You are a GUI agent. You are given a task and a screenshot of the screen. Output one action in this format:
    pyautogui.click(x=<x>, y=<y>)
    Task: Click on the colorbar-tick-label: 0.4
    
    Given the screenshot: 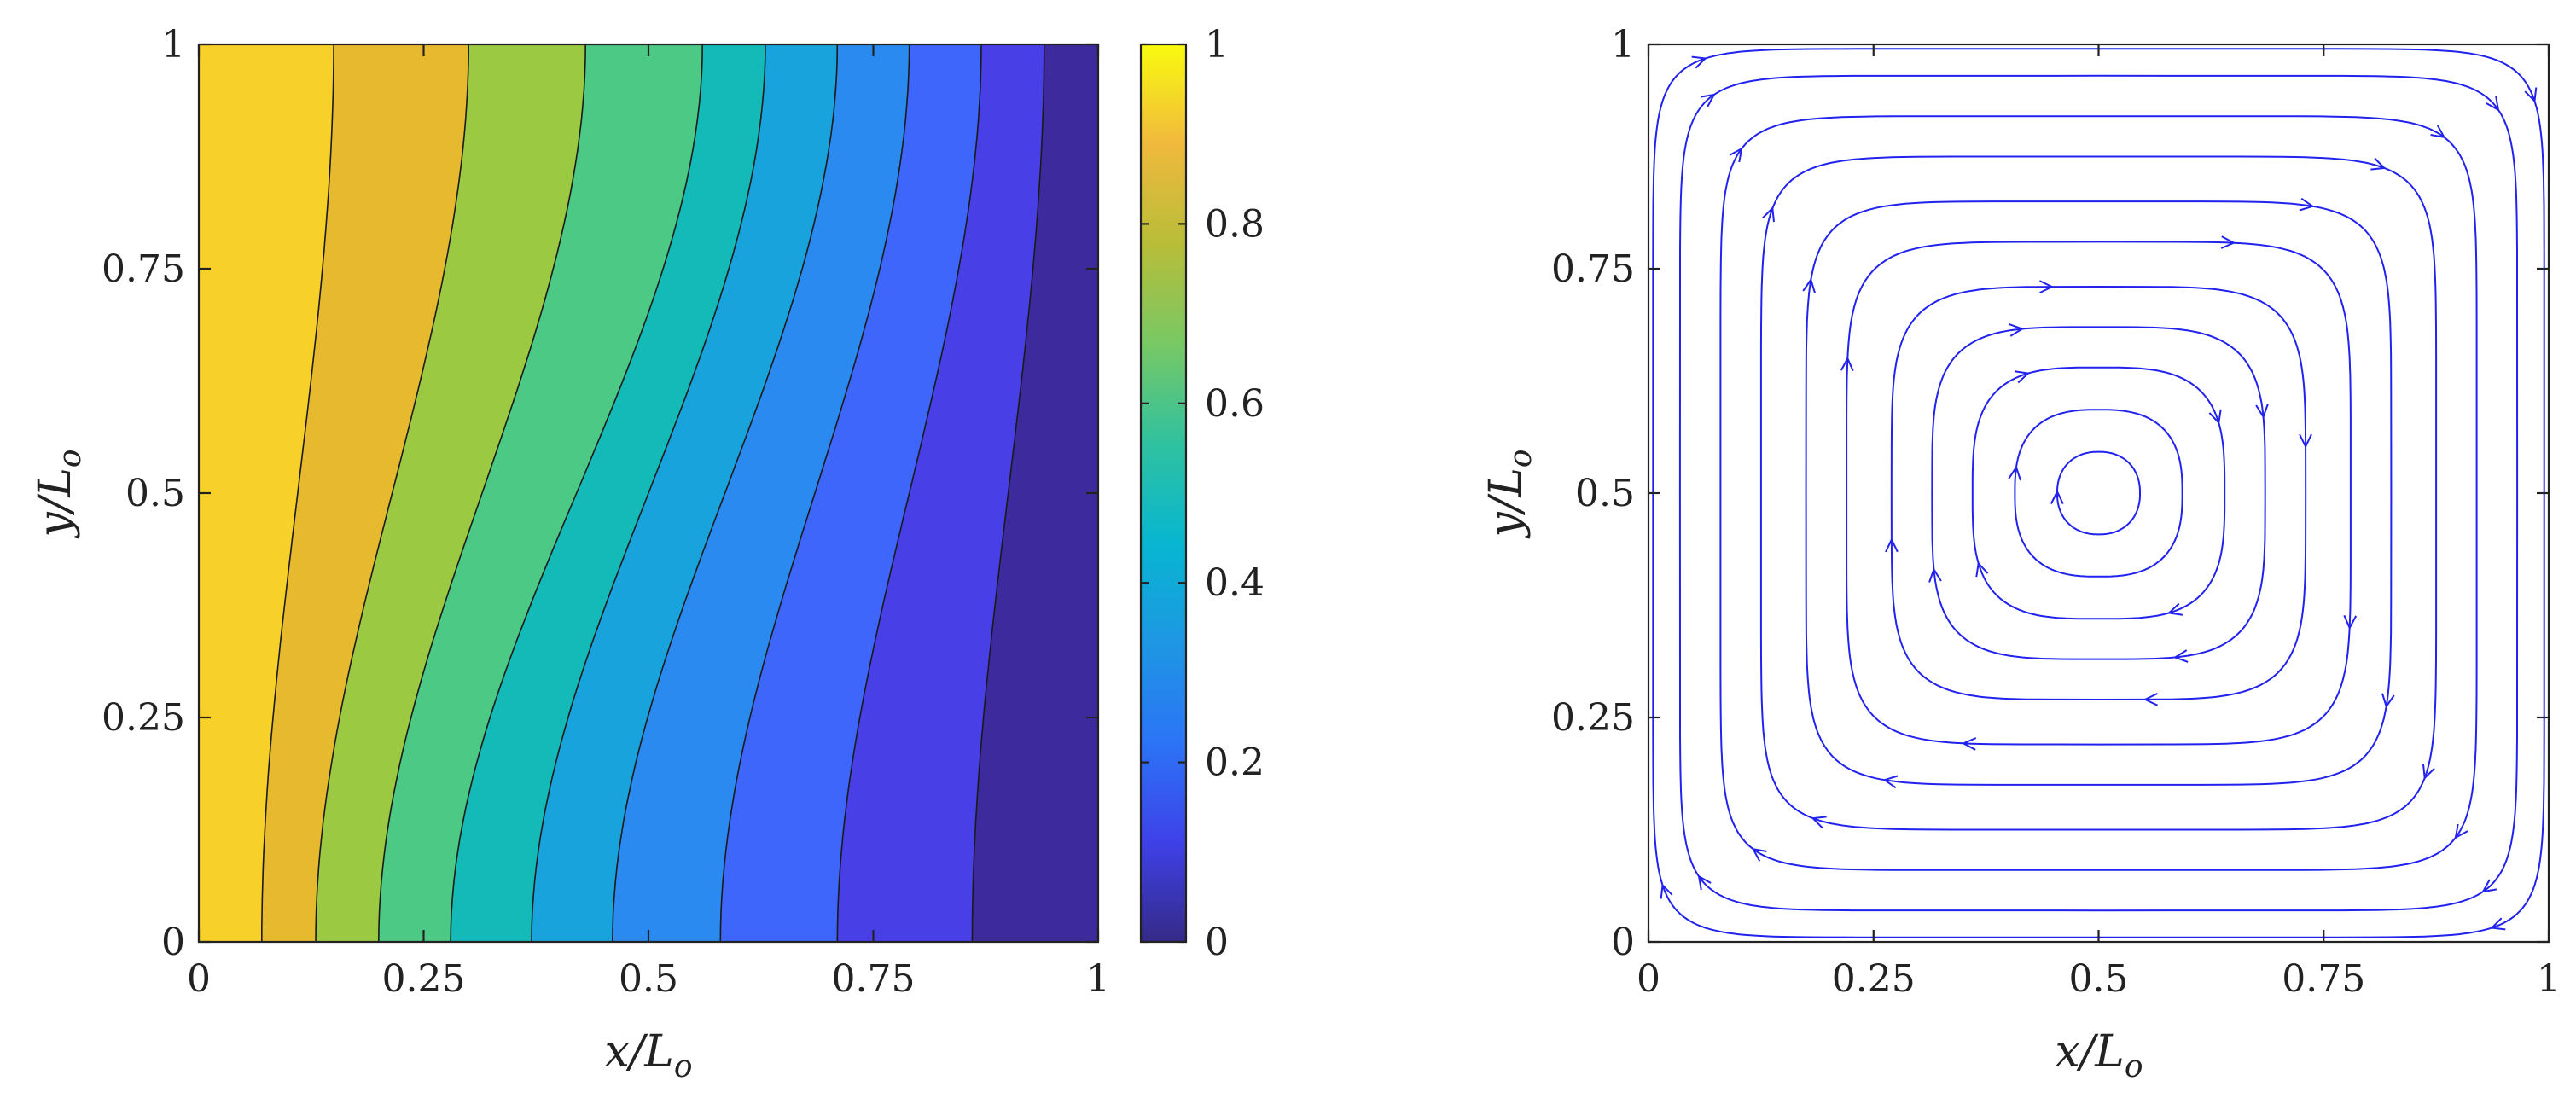 What is the action you would take?
    pyautogui.click(x=1235, y=583)
    